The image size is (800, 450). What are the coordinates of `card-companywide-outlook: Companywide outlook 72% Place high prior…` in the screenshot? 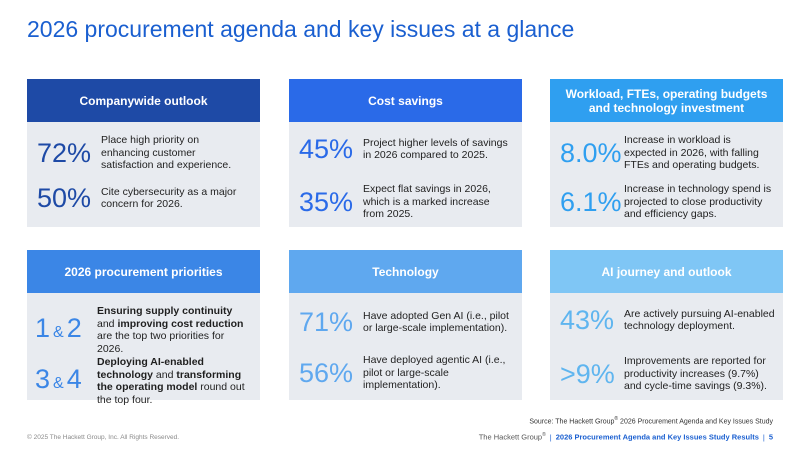 It's located at (143, 153).